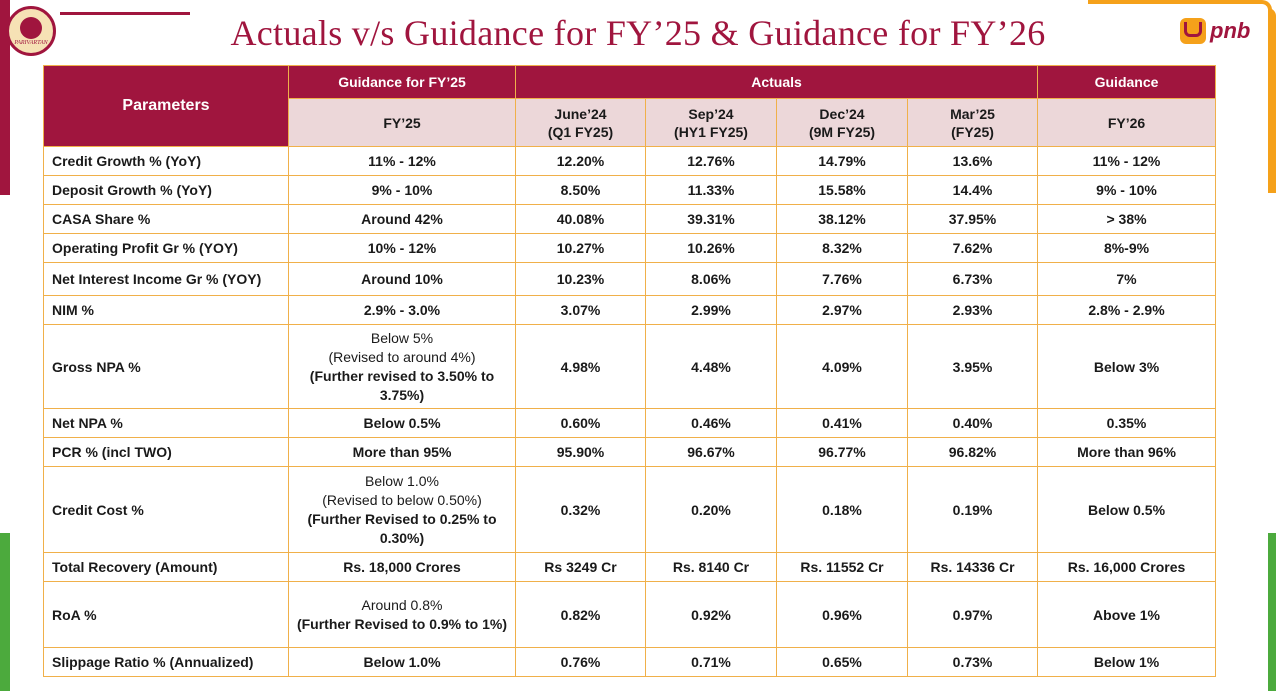 This screenshot has height=691, width=1276. What do you see at coordinates (776, 82) in the screenshot?
I see `actuals-group-header: Actuals` at bounding box center [776, 82].